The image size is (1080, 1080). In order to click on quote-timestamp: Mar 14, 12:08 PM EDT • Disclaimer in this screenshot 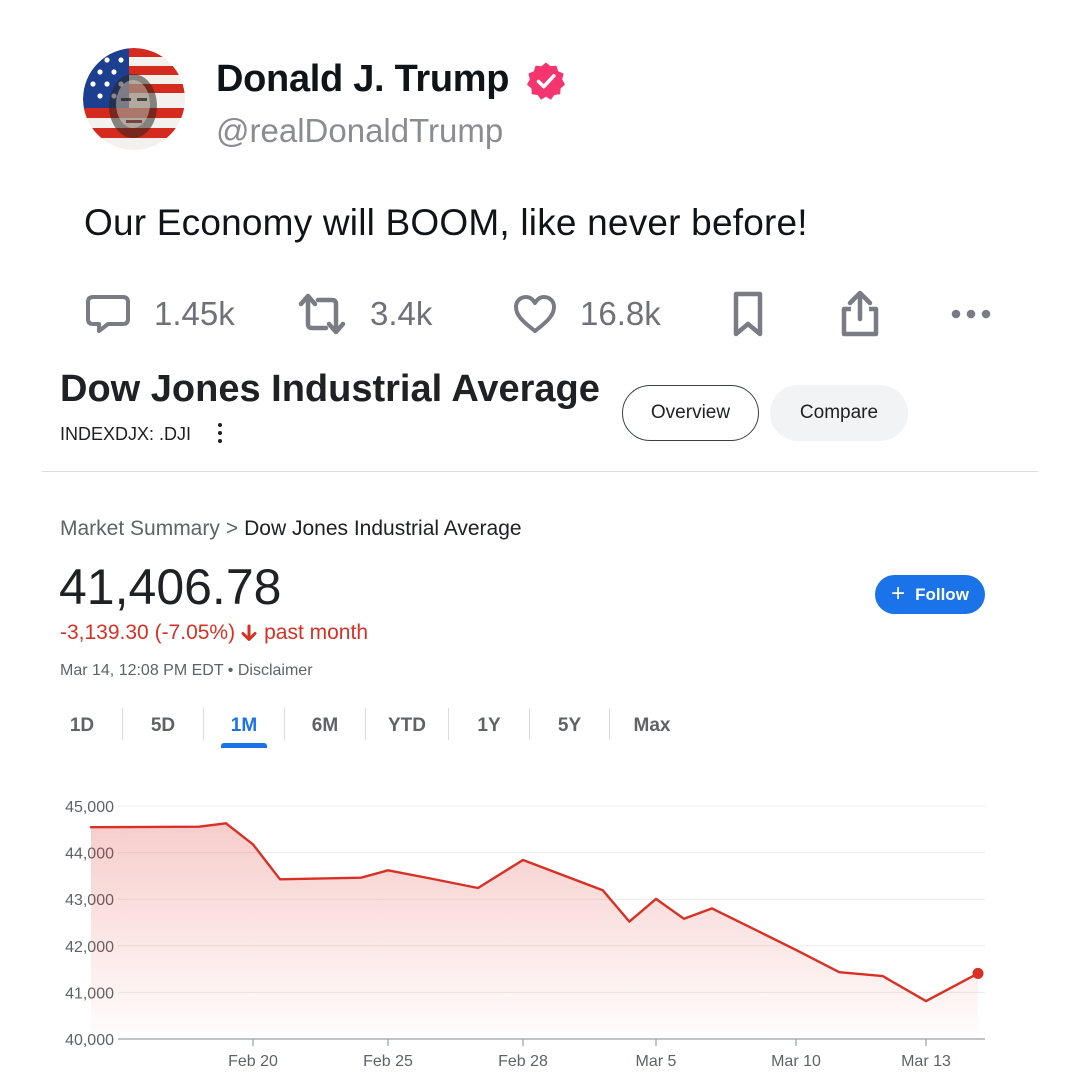, I will do `click(186, 671)`.